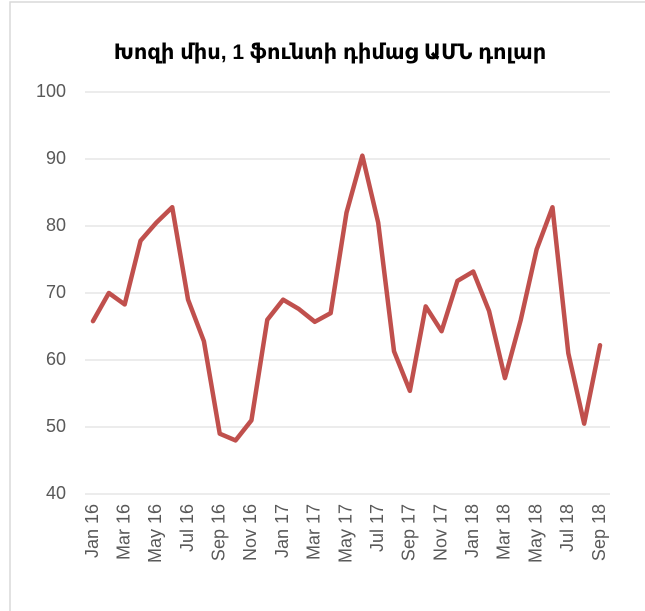  What do you see at coordinates (330, 52) in the screenshot?
I see `chart-title: Խոզի միս, 1 ֆունտի դիմաց ԱՄՆ դոլար` at bounding box center [330, 52].